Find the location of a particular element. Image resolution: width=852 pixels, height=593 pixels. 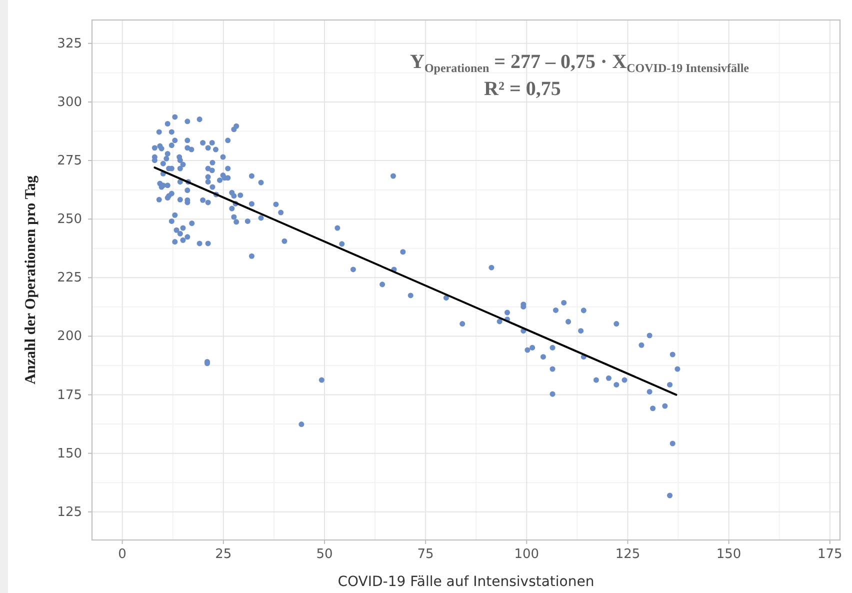

y-tick-label: 200 is located at coordinates (69, 336).